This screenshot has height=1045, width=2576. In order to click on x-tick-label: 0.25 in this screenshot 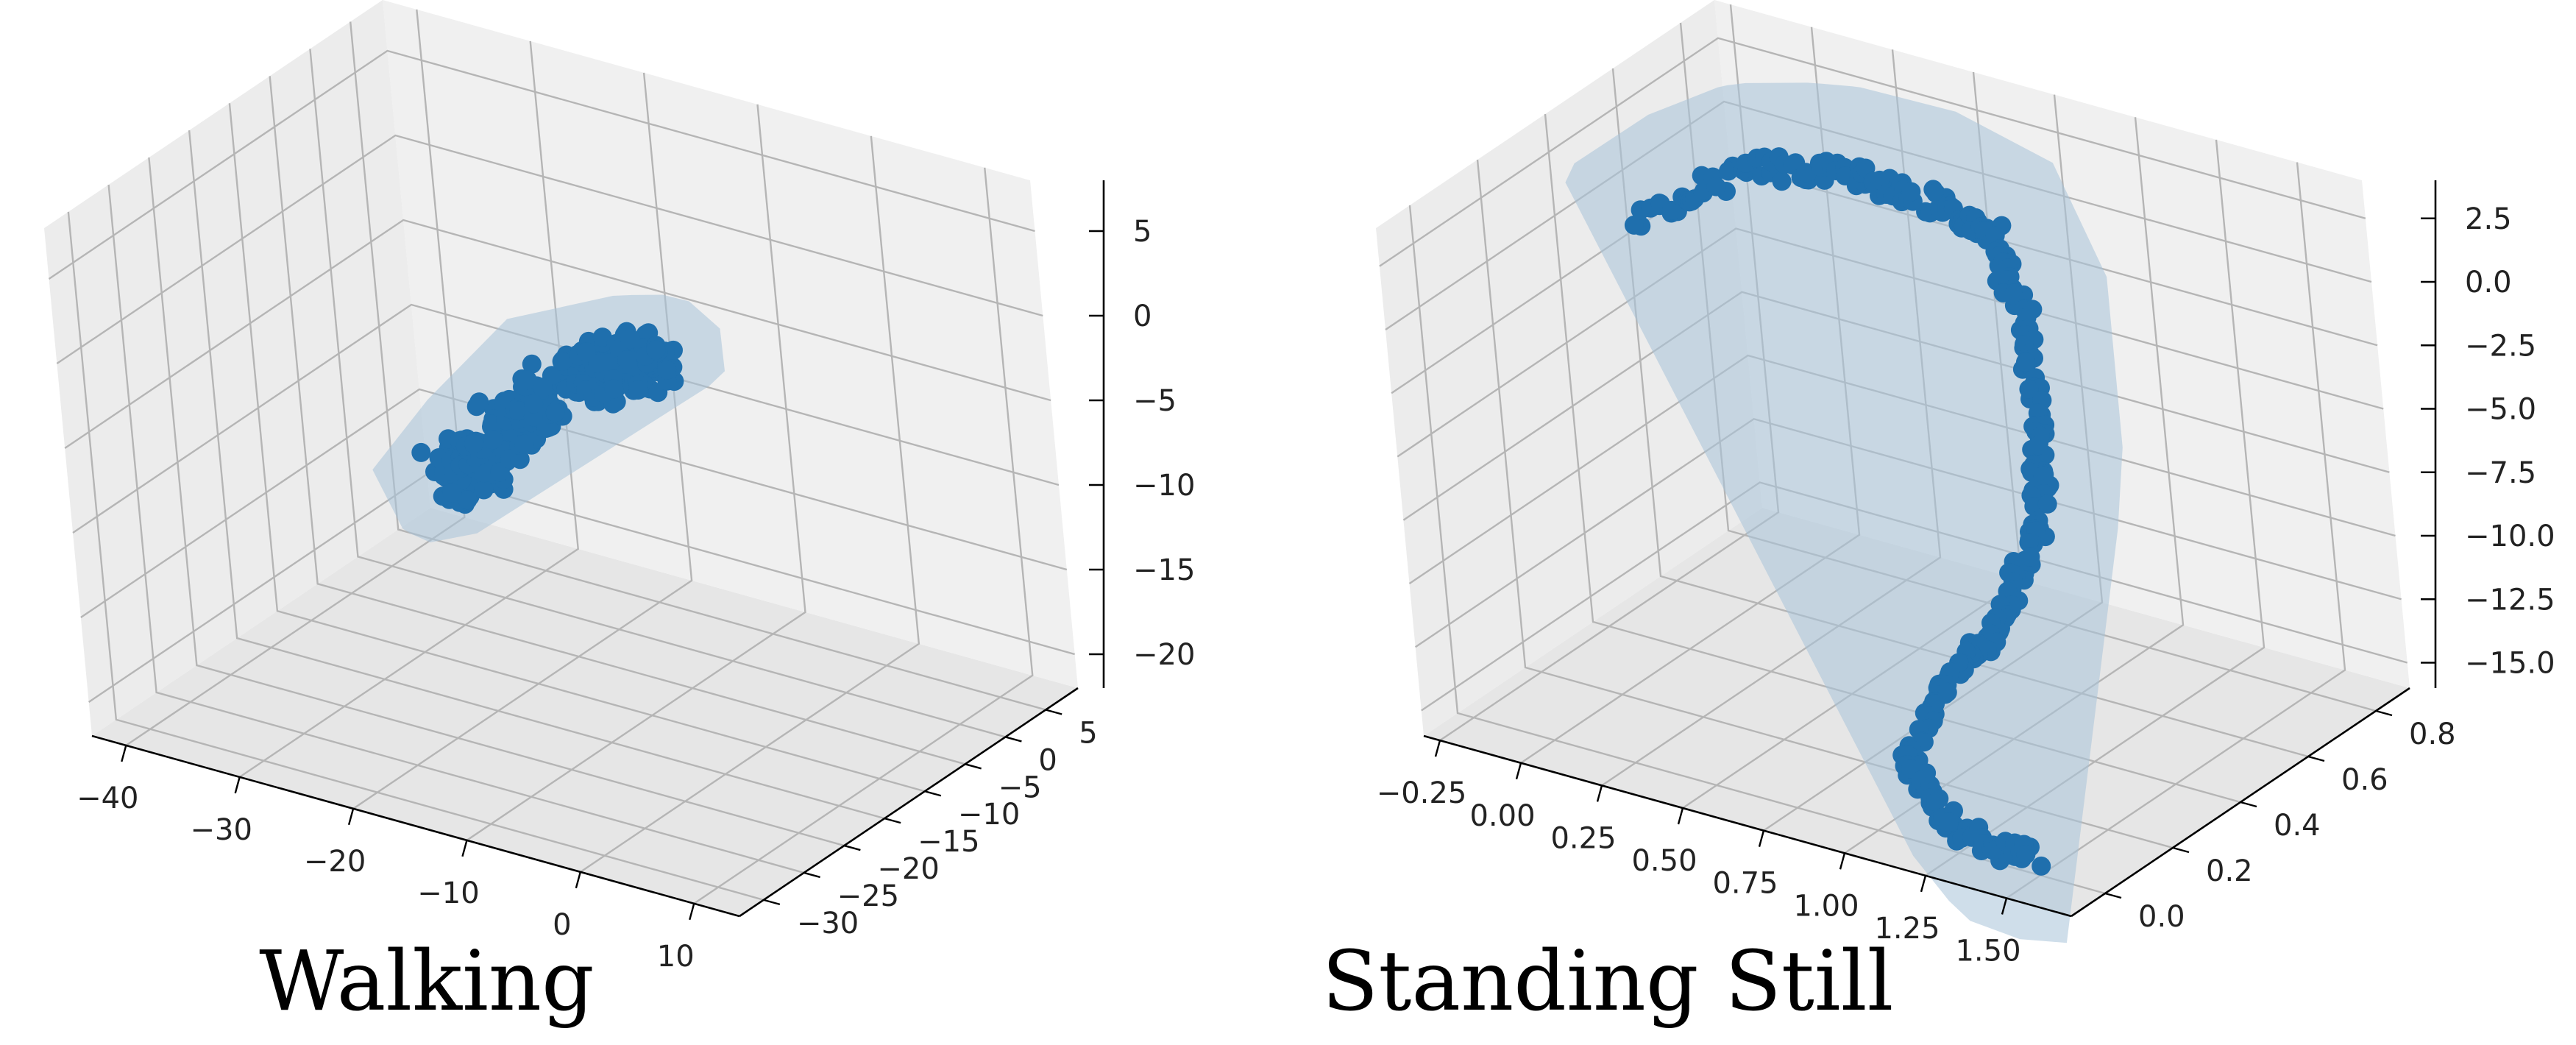, I will do `click(1583, 838)`.